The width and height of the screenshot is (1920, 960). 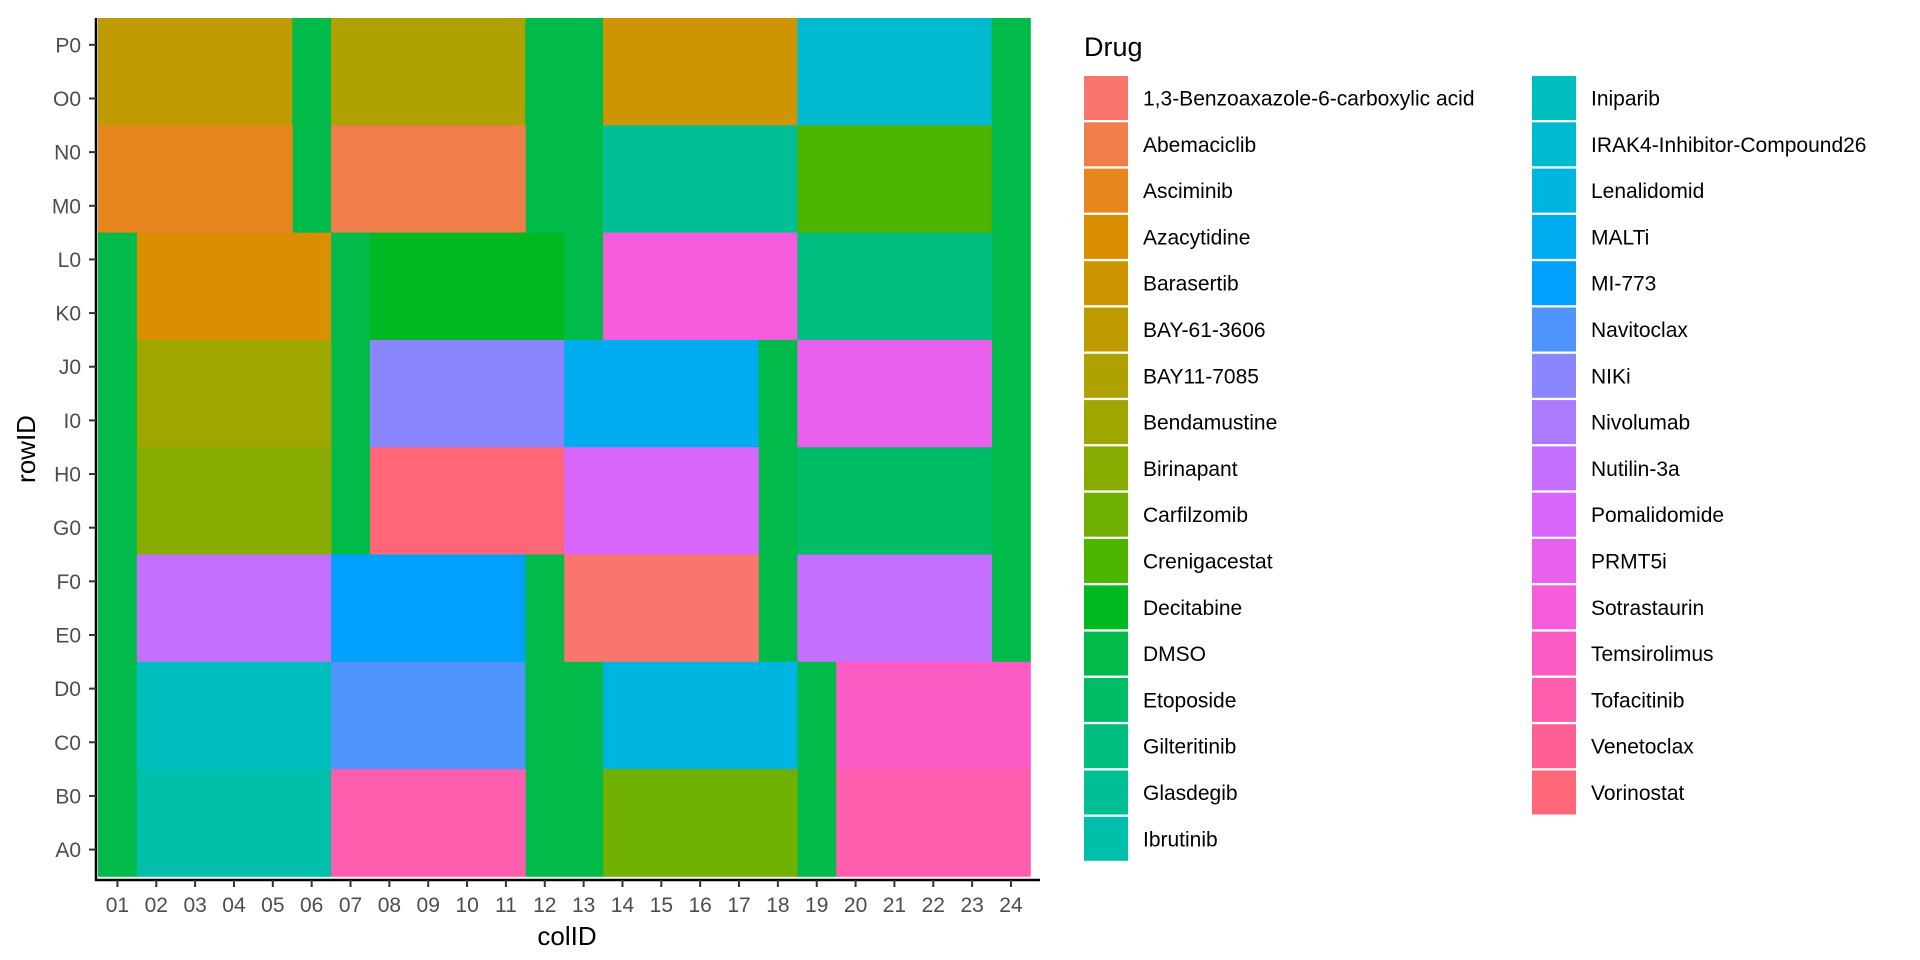 I want to click on legend-label: Nivolumab, so click(x=1640, y=423).